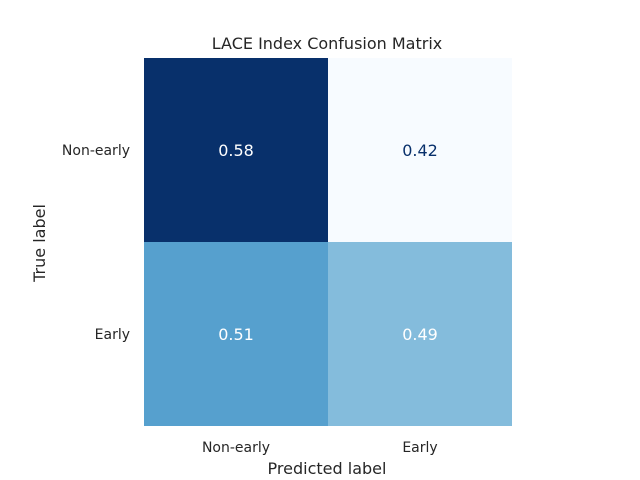 This screenshot has height=480, width=640. Describe the element at coordinates (96, 243) in the screenshot. I see `y-axis-ticks: Non-early Early` at that location.